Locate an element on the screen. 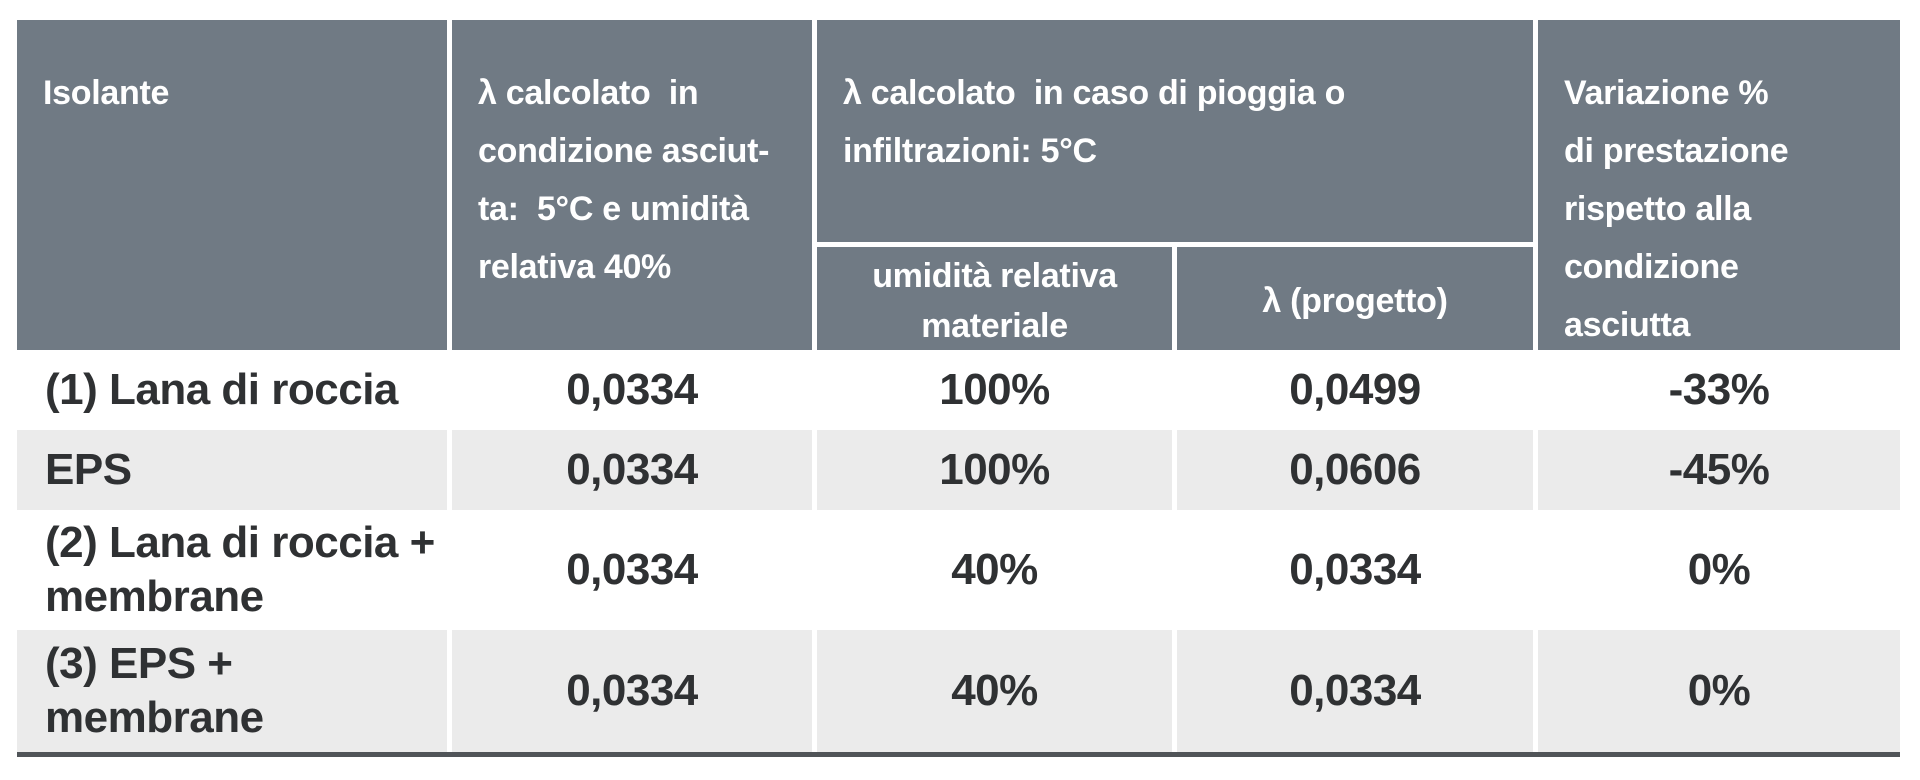  table-bottom-rule is located at coordinates (958, 754).